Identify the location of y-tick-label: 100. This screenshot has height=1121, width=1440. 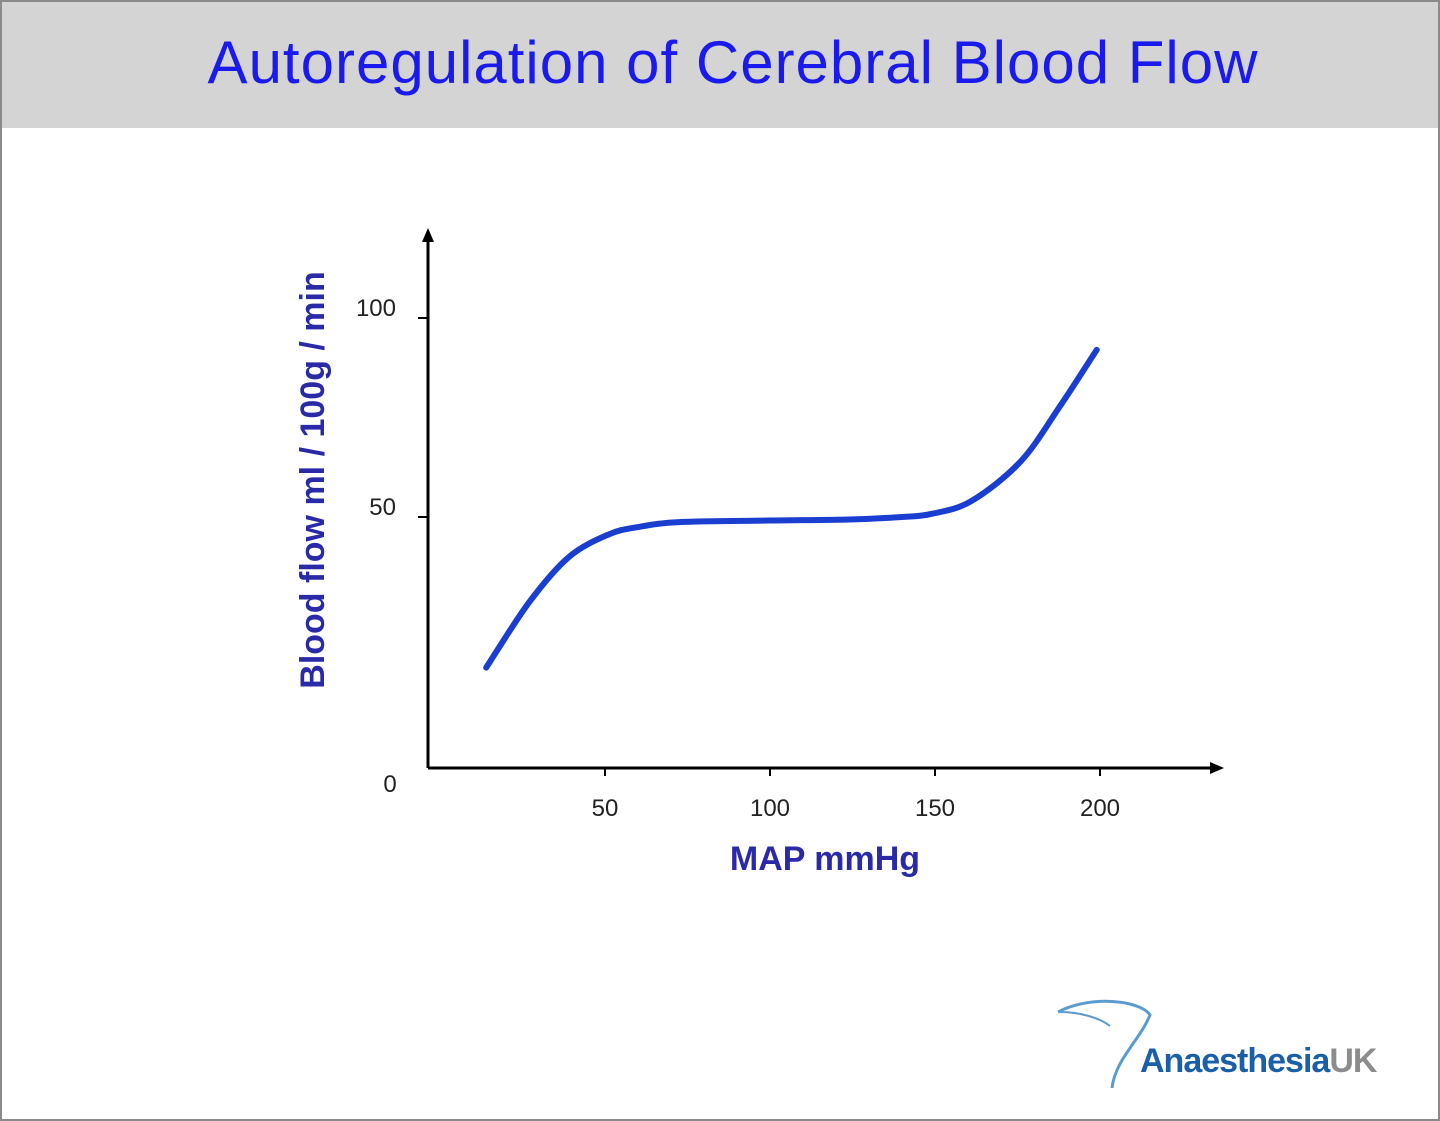
(376, 308).